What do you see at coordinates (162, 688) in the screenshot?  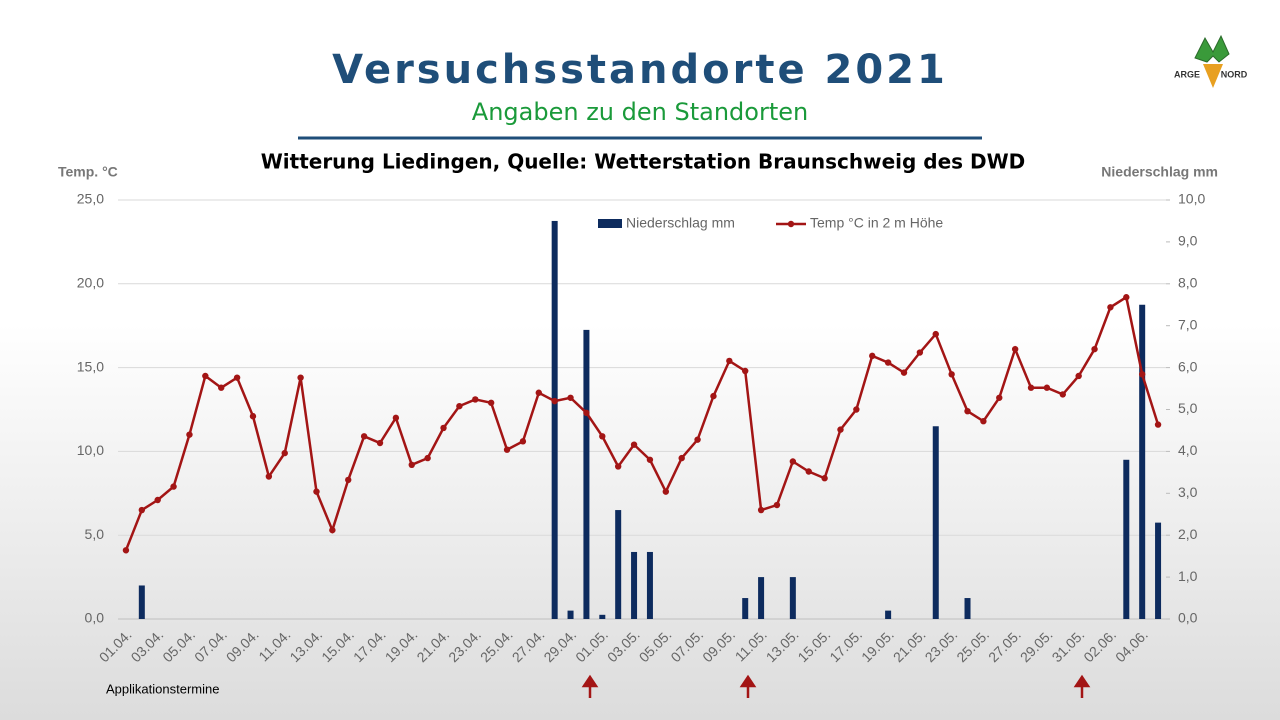 I see `annotation: Applikationstermine` at bounding box center [162, 688].